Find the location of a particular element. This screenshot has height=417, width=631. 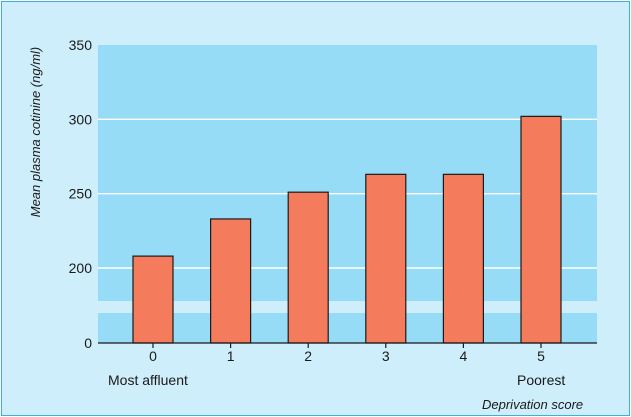

y-tick-label: 200 is located at coordinates (81, 268).